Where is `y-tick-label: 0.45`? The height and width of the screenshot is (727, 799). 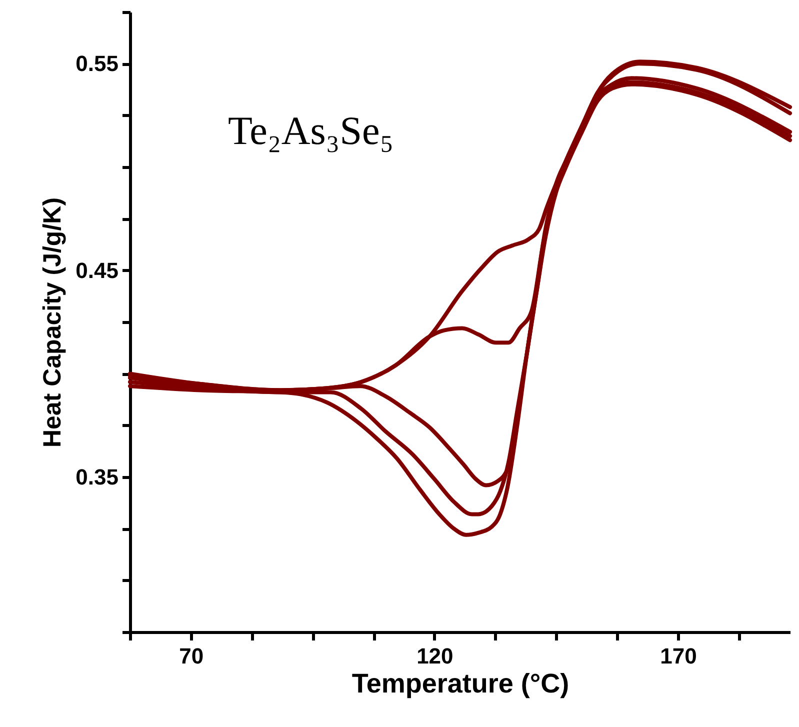
y-tick-label: 0.45 is located at coordinates (97, 270).